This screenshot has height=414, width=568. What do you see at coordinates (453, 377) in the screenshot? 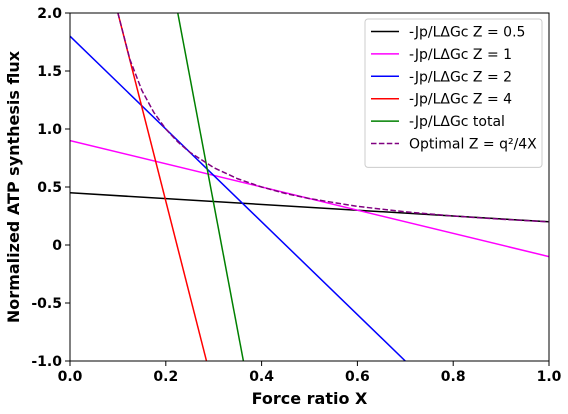
I see `x-tick-label: 0.8` at bounding box center [453, 377].